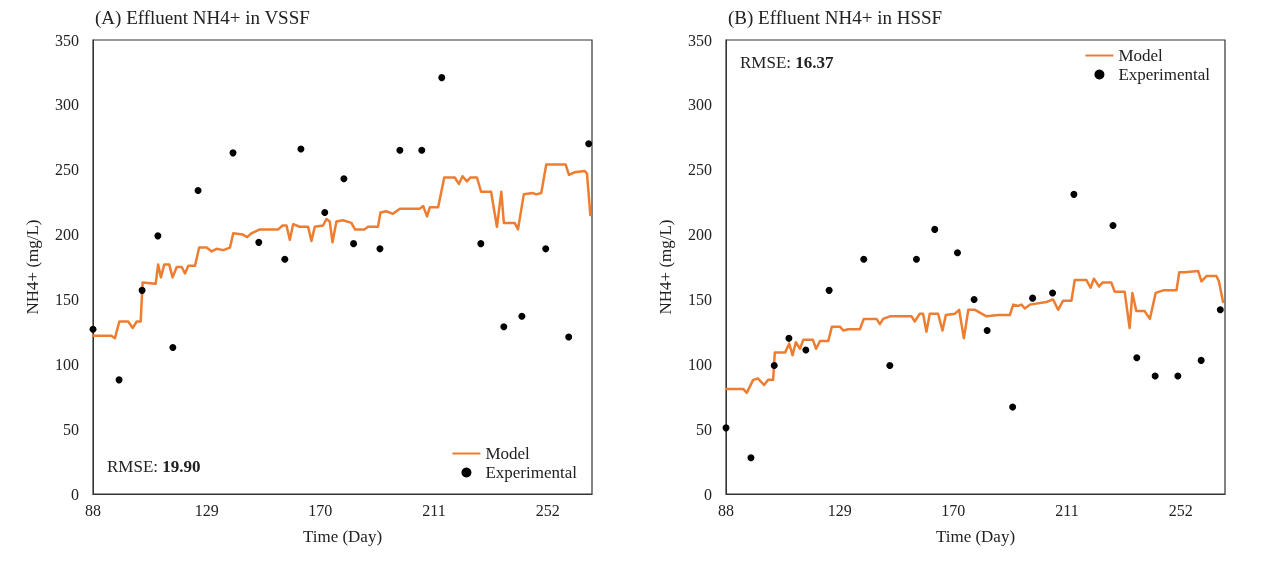  What do you see at coordinates (835, 18) in the screenshot?
I see `chart-title: (B) Effluent NH4+ in HSSF` at bounding box center [835, 18].